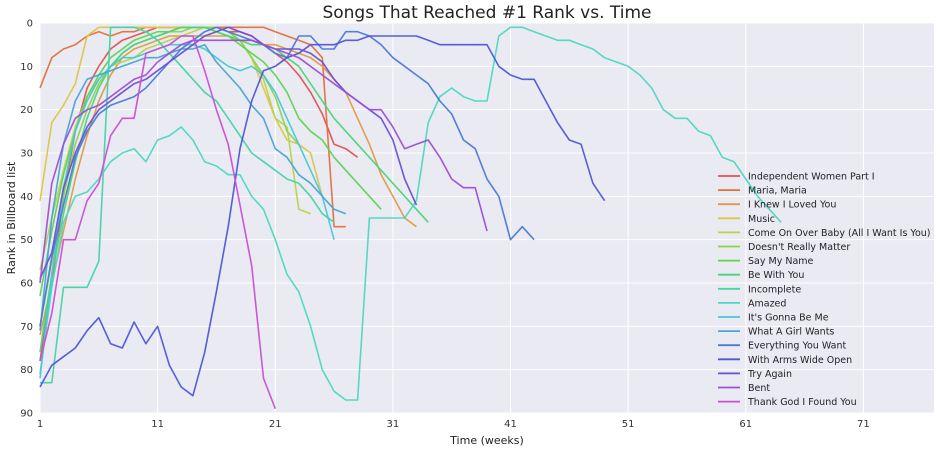  What do you see at coordinates (453, 424) in the screenshot?
I see `x-tick-labels: 1 11 21 31 41 51 61 71` at bounding box center [453, 424].